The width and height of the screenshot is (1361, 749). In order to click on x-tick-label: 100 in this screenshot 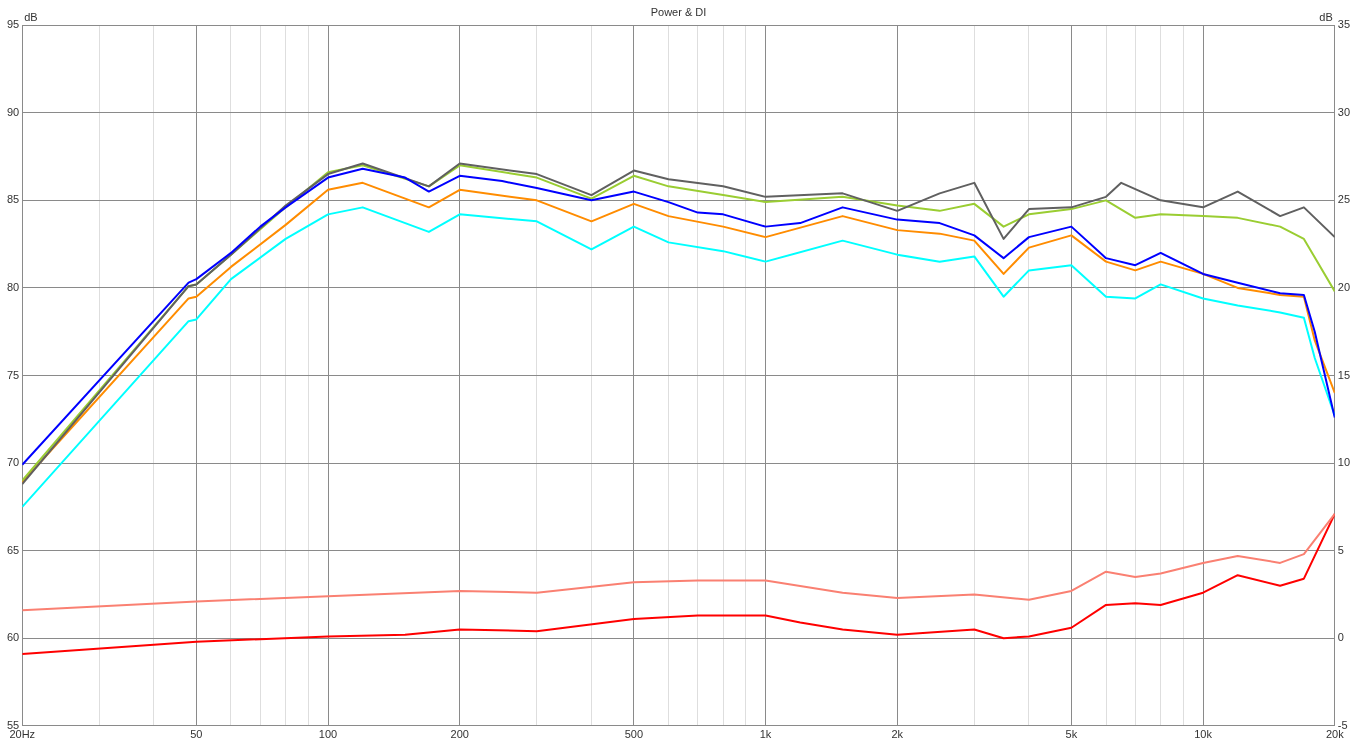, I will do `click(328, 734)`.